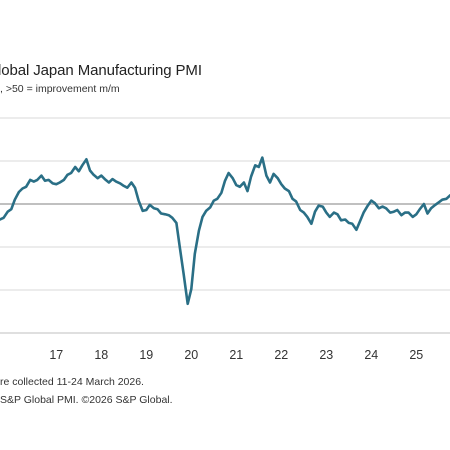 The width and height of the screenshot is (450, 450). What do you see at coordinates (56, 355) in the screenshot?
I see `x-tick-label-17: 17` at bounding box center [56, 355].